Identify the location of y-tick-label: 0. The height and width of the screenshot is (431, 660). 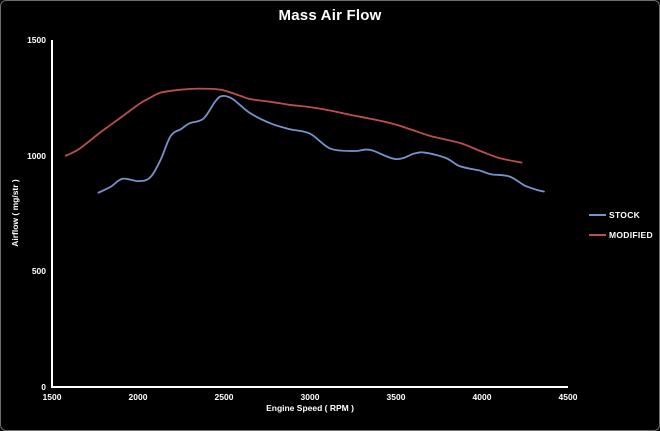
(43, 387).